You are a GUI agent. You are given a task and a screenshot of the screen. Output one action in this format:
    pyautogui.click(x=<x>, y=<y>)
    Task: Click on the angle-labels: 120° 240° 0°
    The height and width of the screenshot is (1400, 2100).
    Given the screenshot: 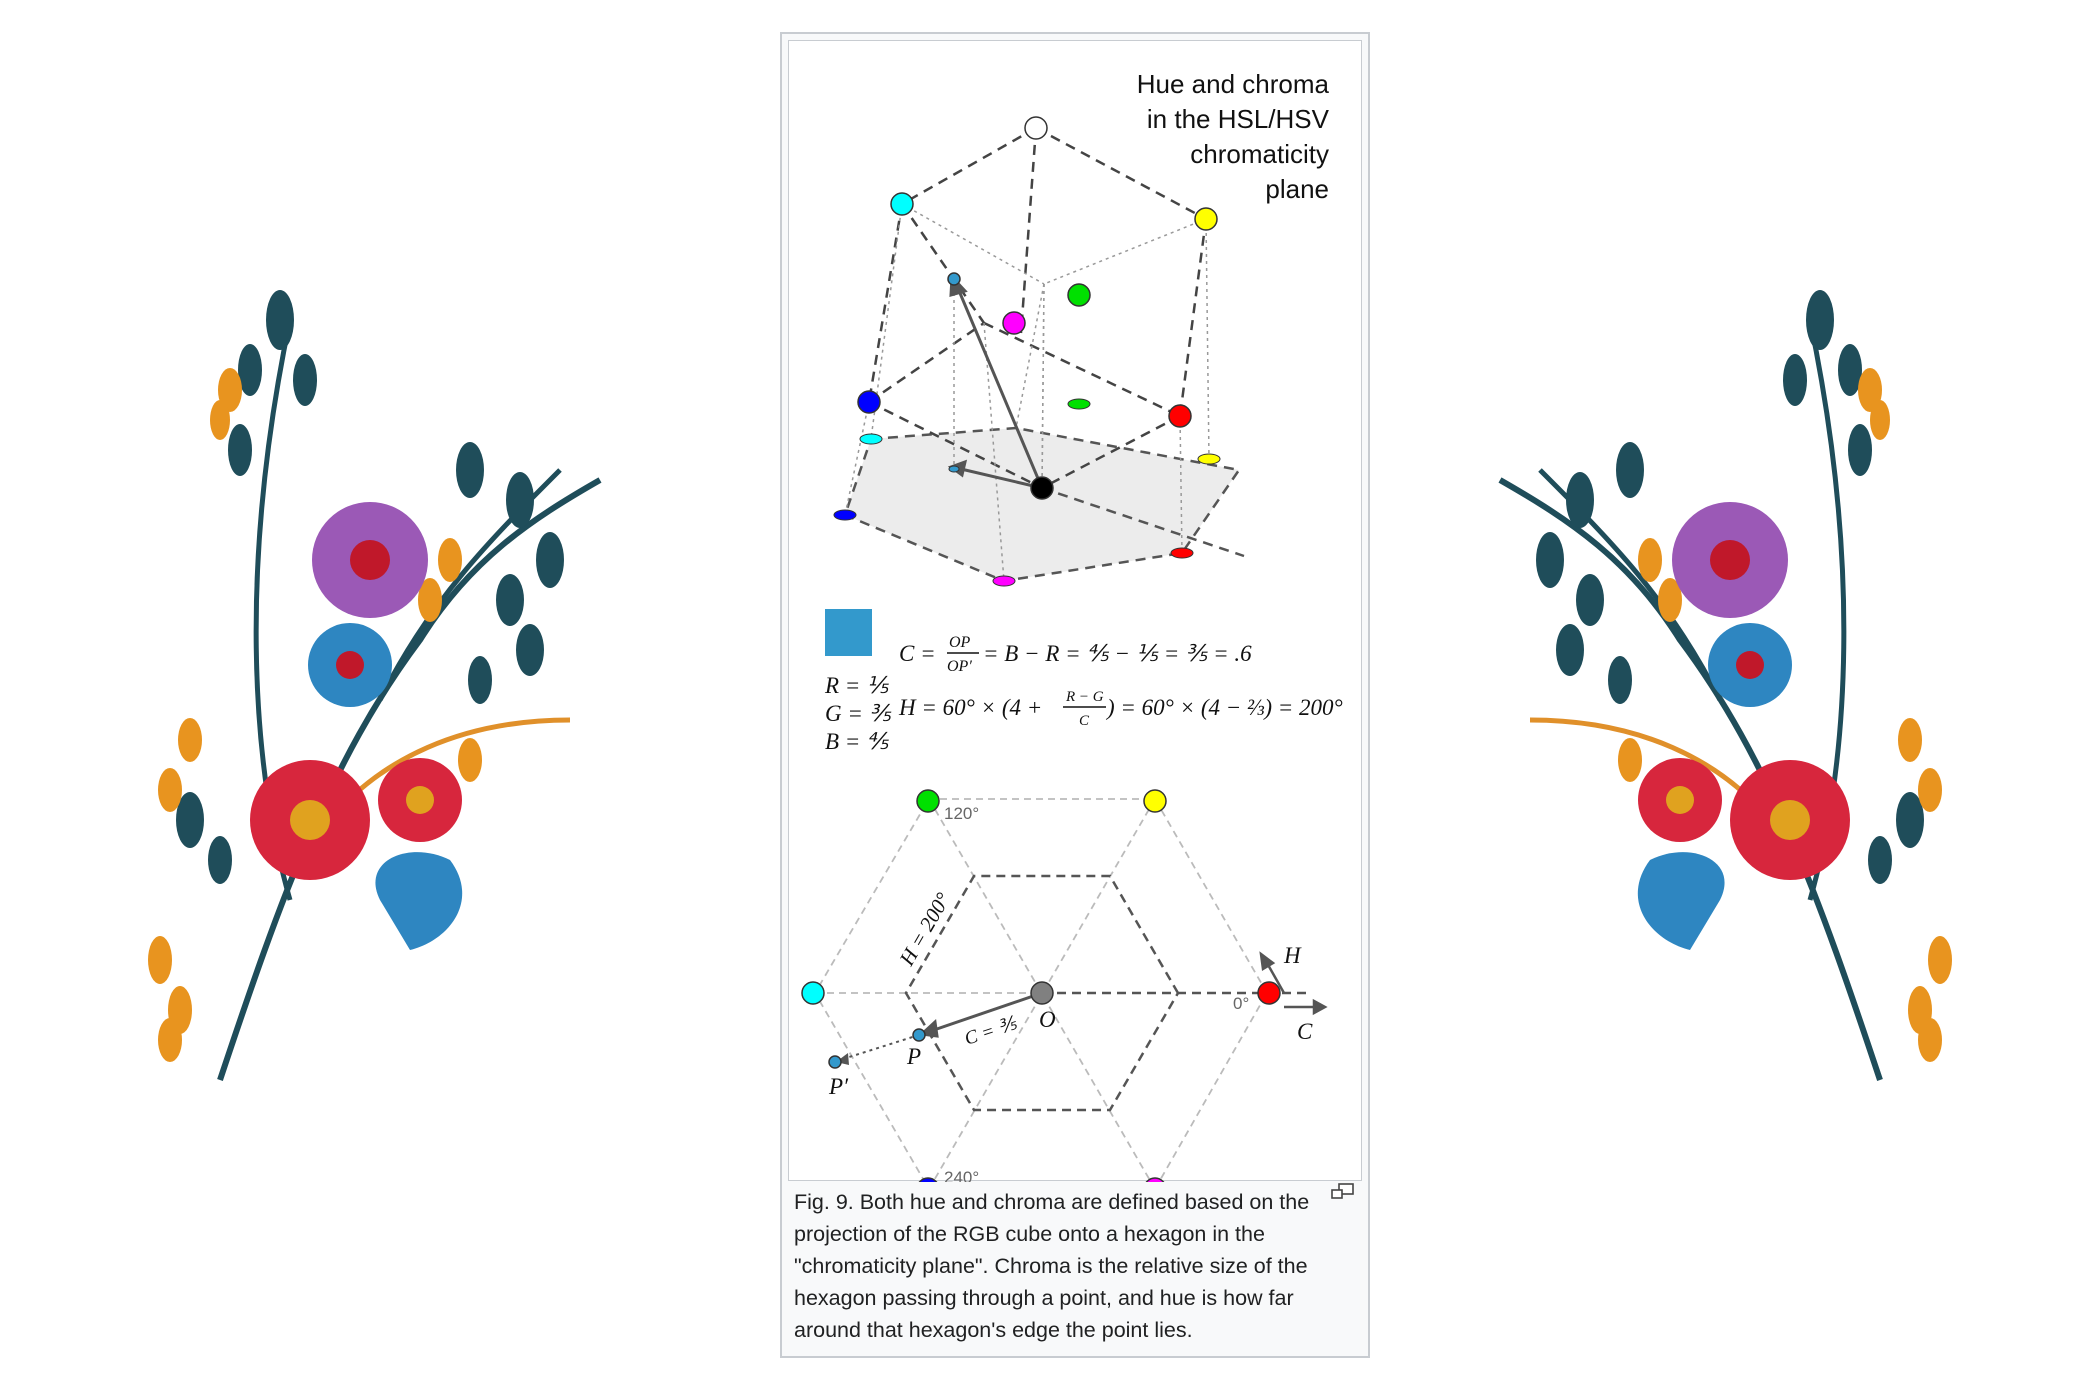 What is the action you would take?
    pyautogui.click(x=1096, y=993)
    